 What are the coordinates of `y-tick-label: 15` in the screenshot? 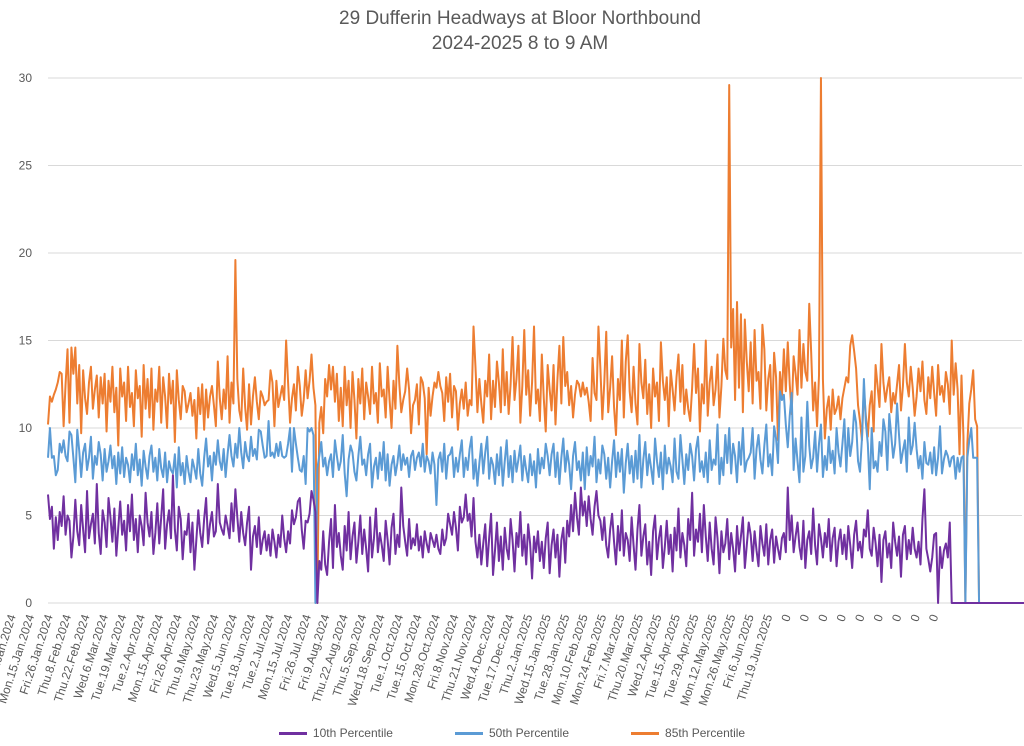 It's located at (26, 341).